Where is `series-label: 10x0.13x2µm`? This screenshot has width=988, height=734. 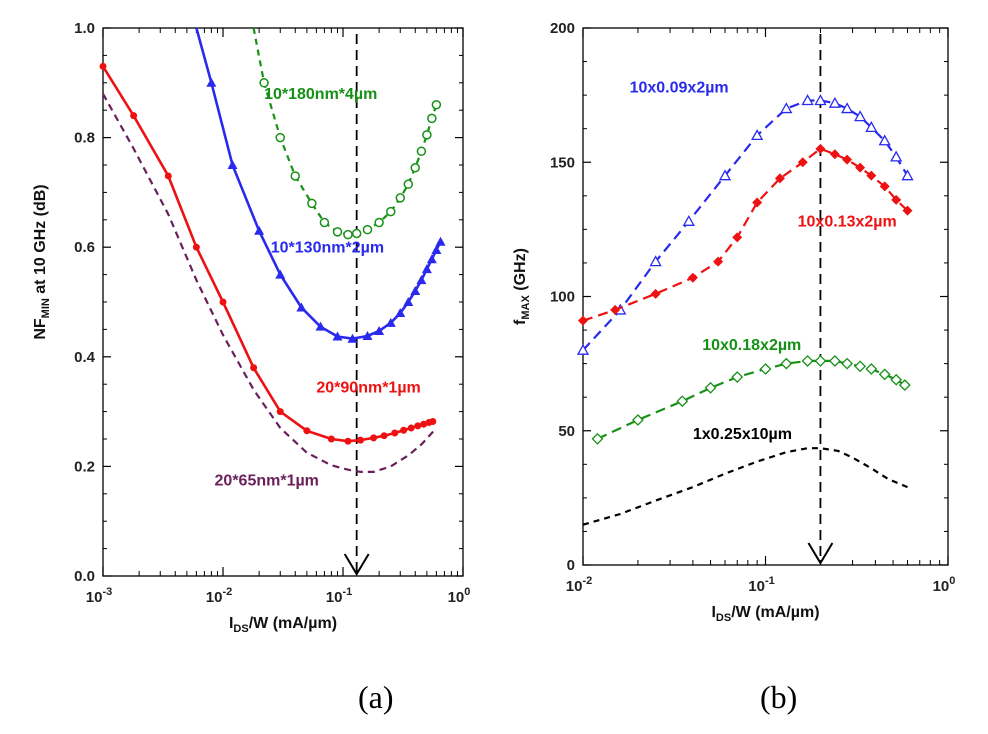
series-label: 10x0.13x2µm is located at coordinates (847, 222).